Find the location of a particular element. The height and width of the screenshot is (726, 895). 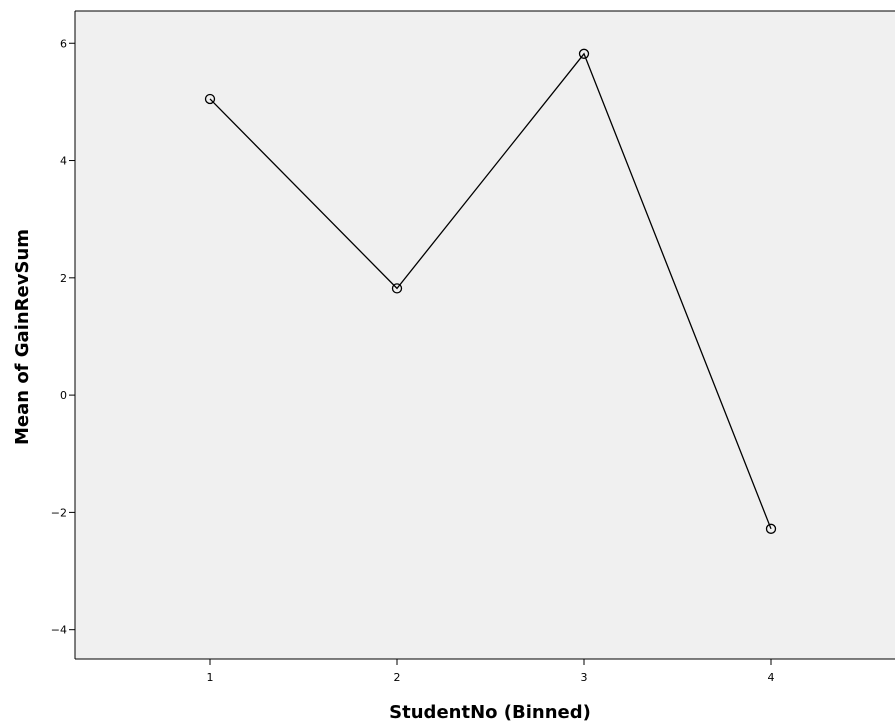

x-tick-label: 3 is located at coordinates (584, 677).